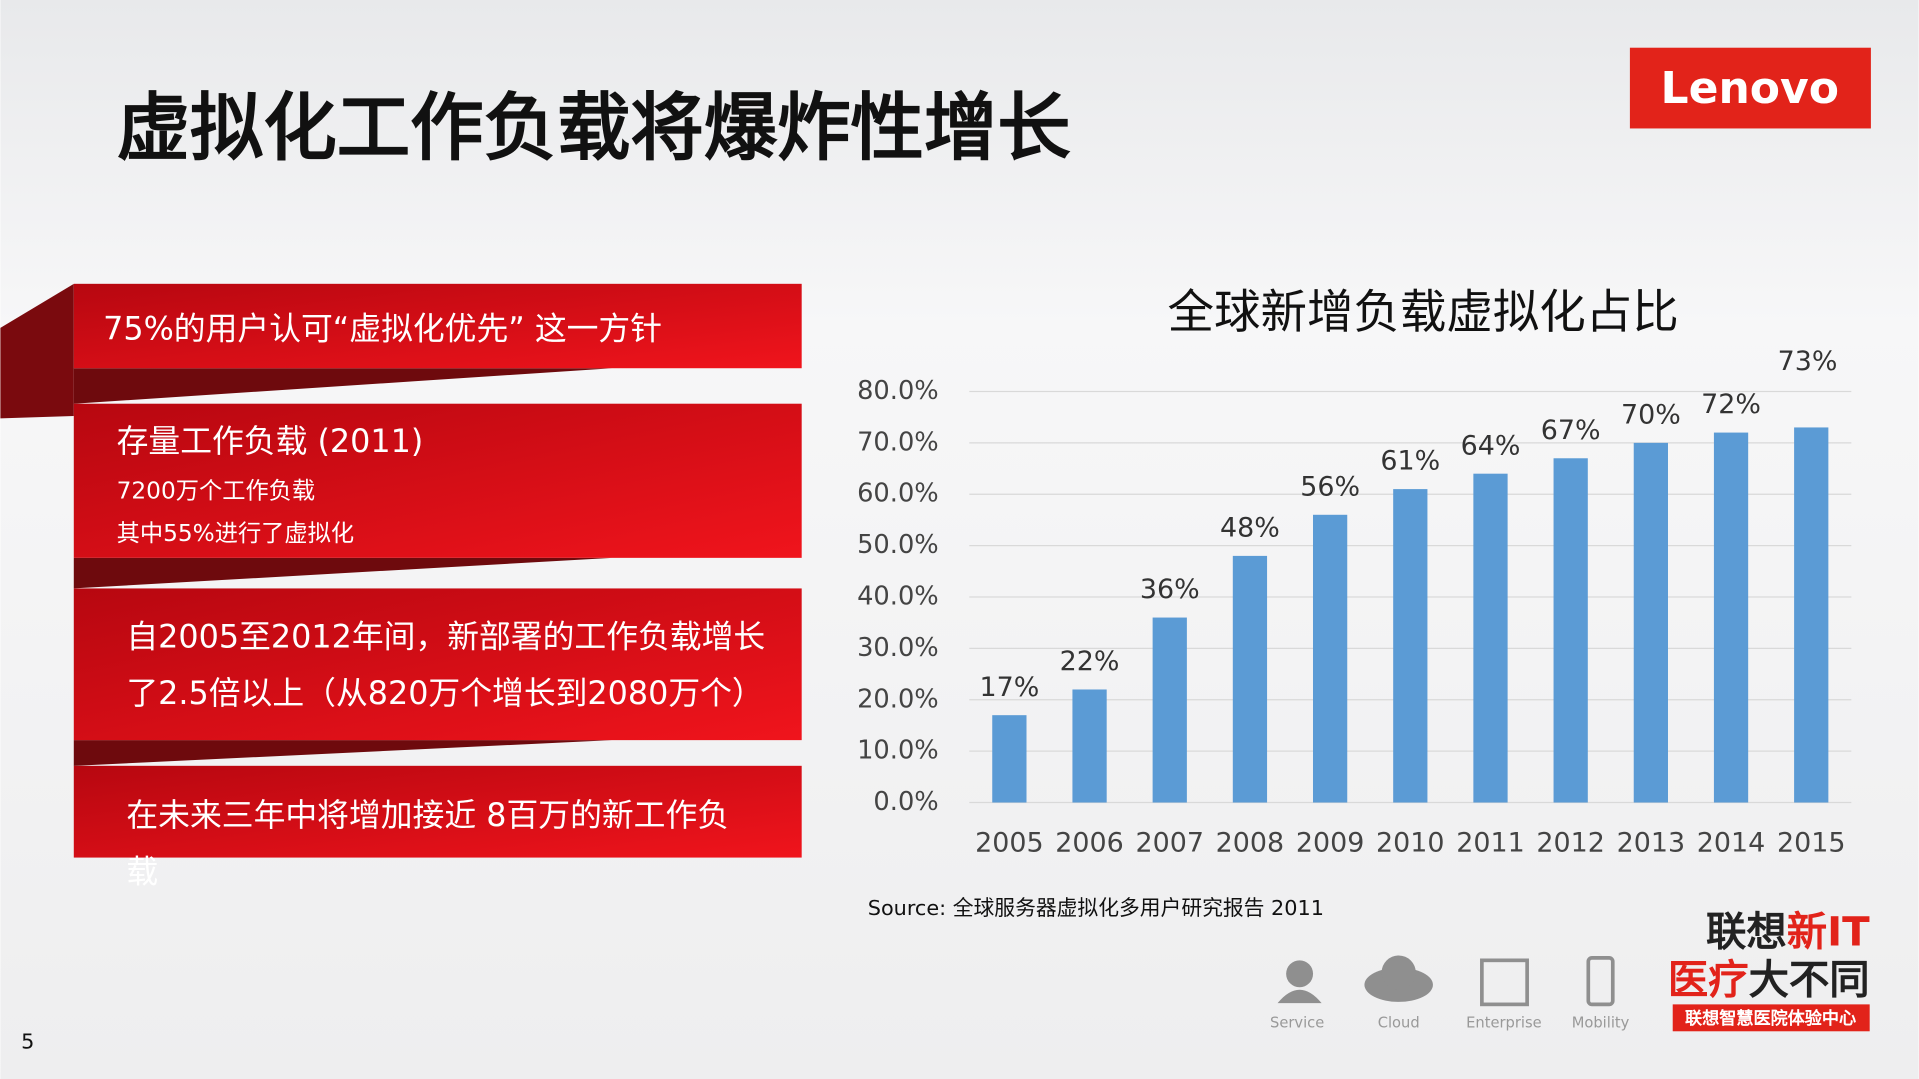 Image resolution: width=1919 pixels, height=1079 pixels. I want to click on value-label: 67%, so click(1571, 430).